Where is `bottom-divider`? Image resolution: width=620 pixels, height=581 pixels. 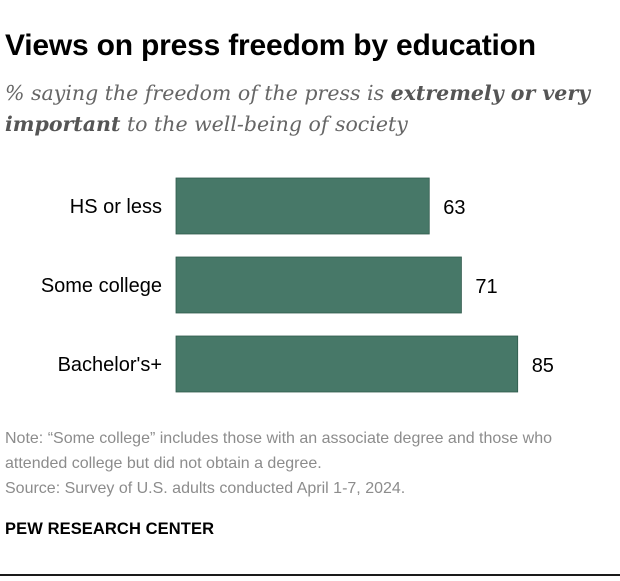 bottom-divider is located at coordinates (310, 575).